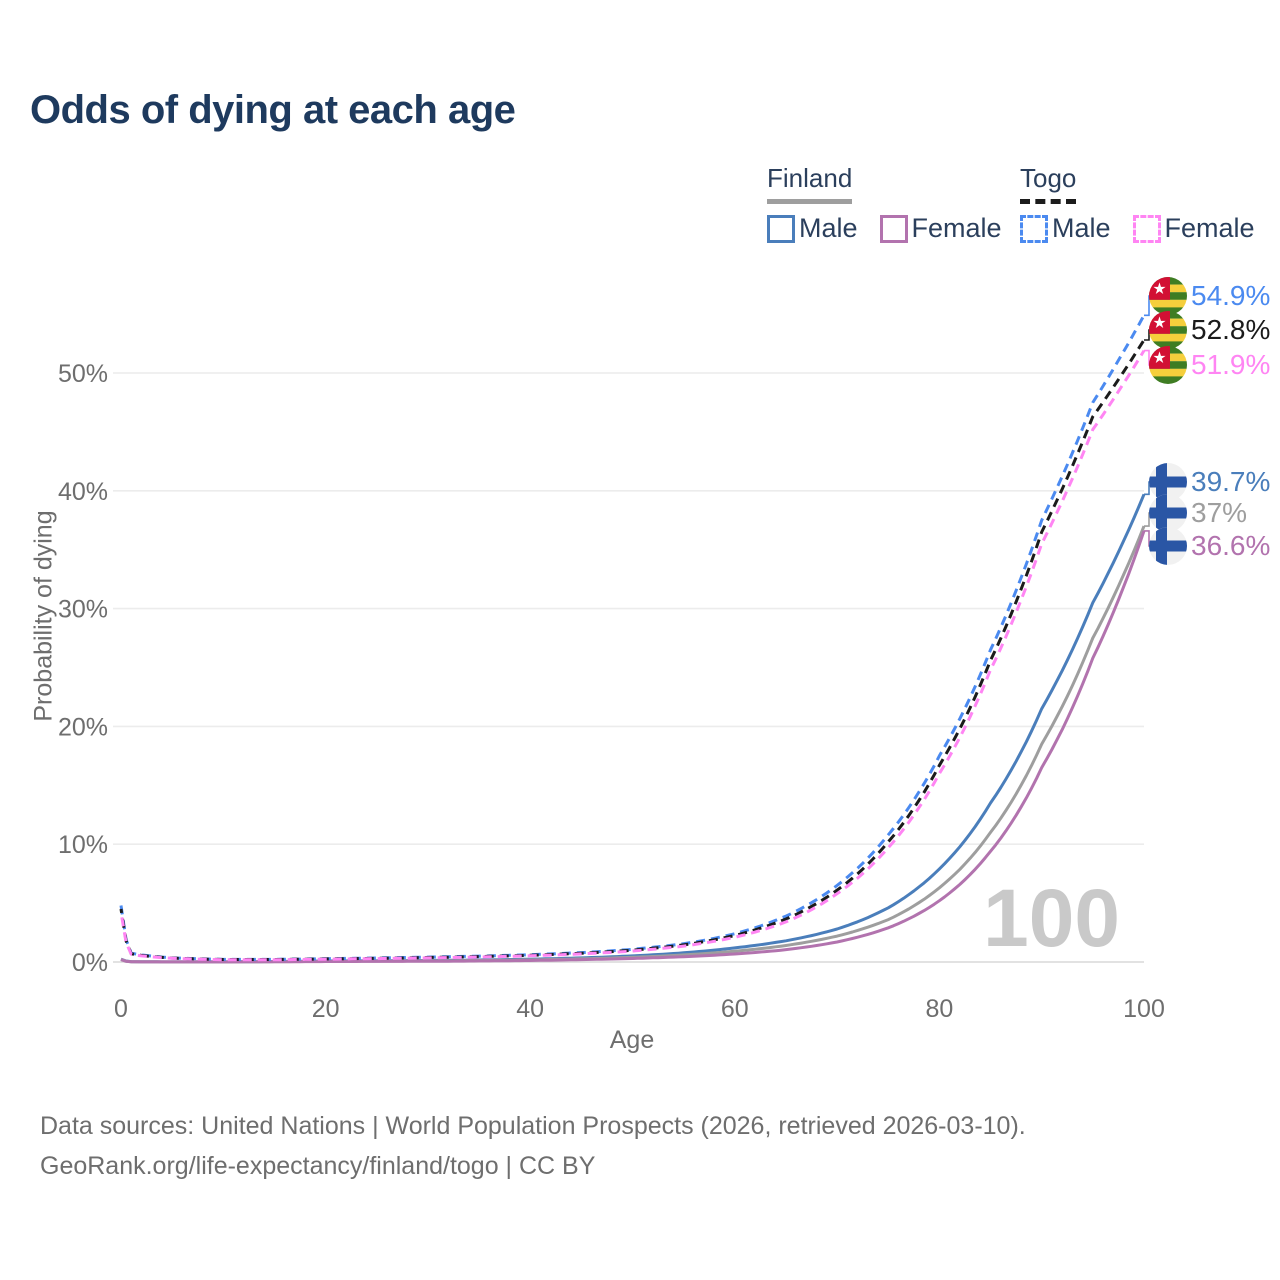 The image size is (1280, 1280). I want to click on y-tick-label-0%: 0%, so click(90, 963).